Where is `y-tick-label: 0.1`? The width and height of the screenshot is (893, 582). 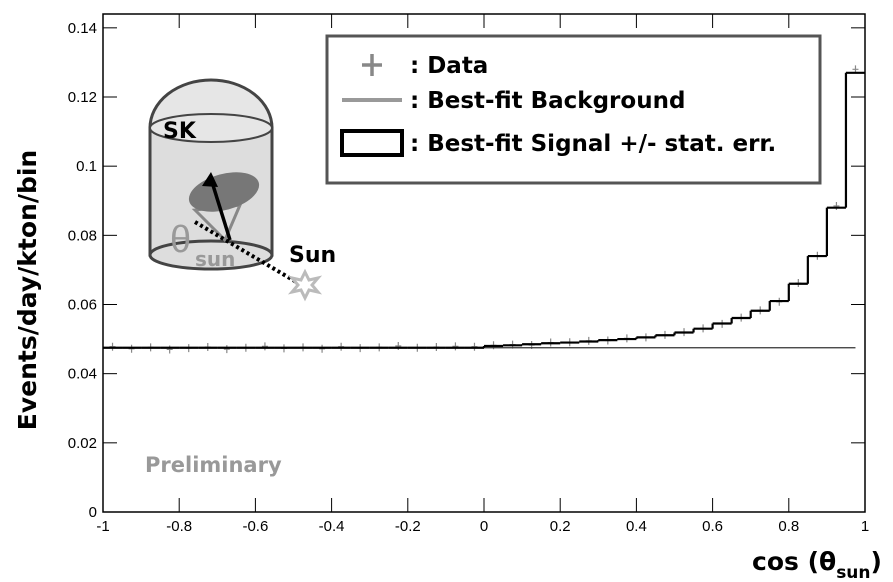
y-tick-label: 0.1 is located at coordinates (86, 166).